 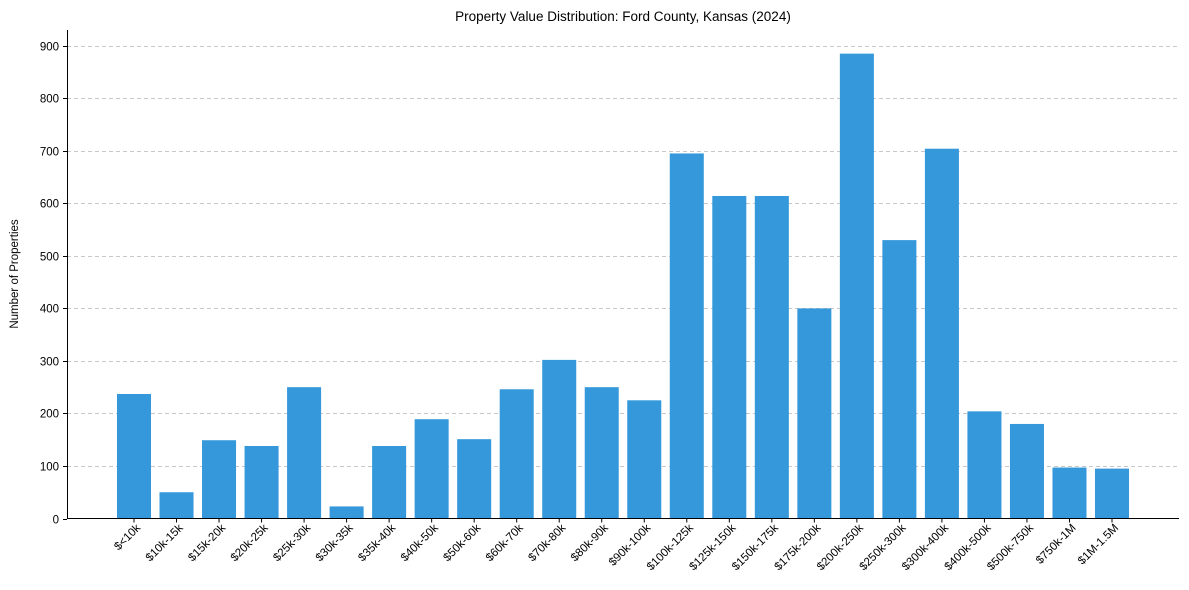 I want to click on y-ticks: 0 100 200 300 400 500 600 700 800 900, so click(x=53, y=284).